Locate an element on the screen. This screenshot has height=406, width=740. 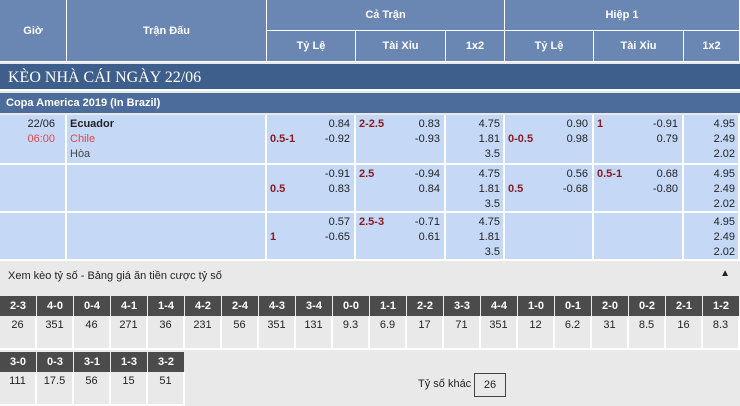
score-odds: 36 is located at coordinates (166, 333).